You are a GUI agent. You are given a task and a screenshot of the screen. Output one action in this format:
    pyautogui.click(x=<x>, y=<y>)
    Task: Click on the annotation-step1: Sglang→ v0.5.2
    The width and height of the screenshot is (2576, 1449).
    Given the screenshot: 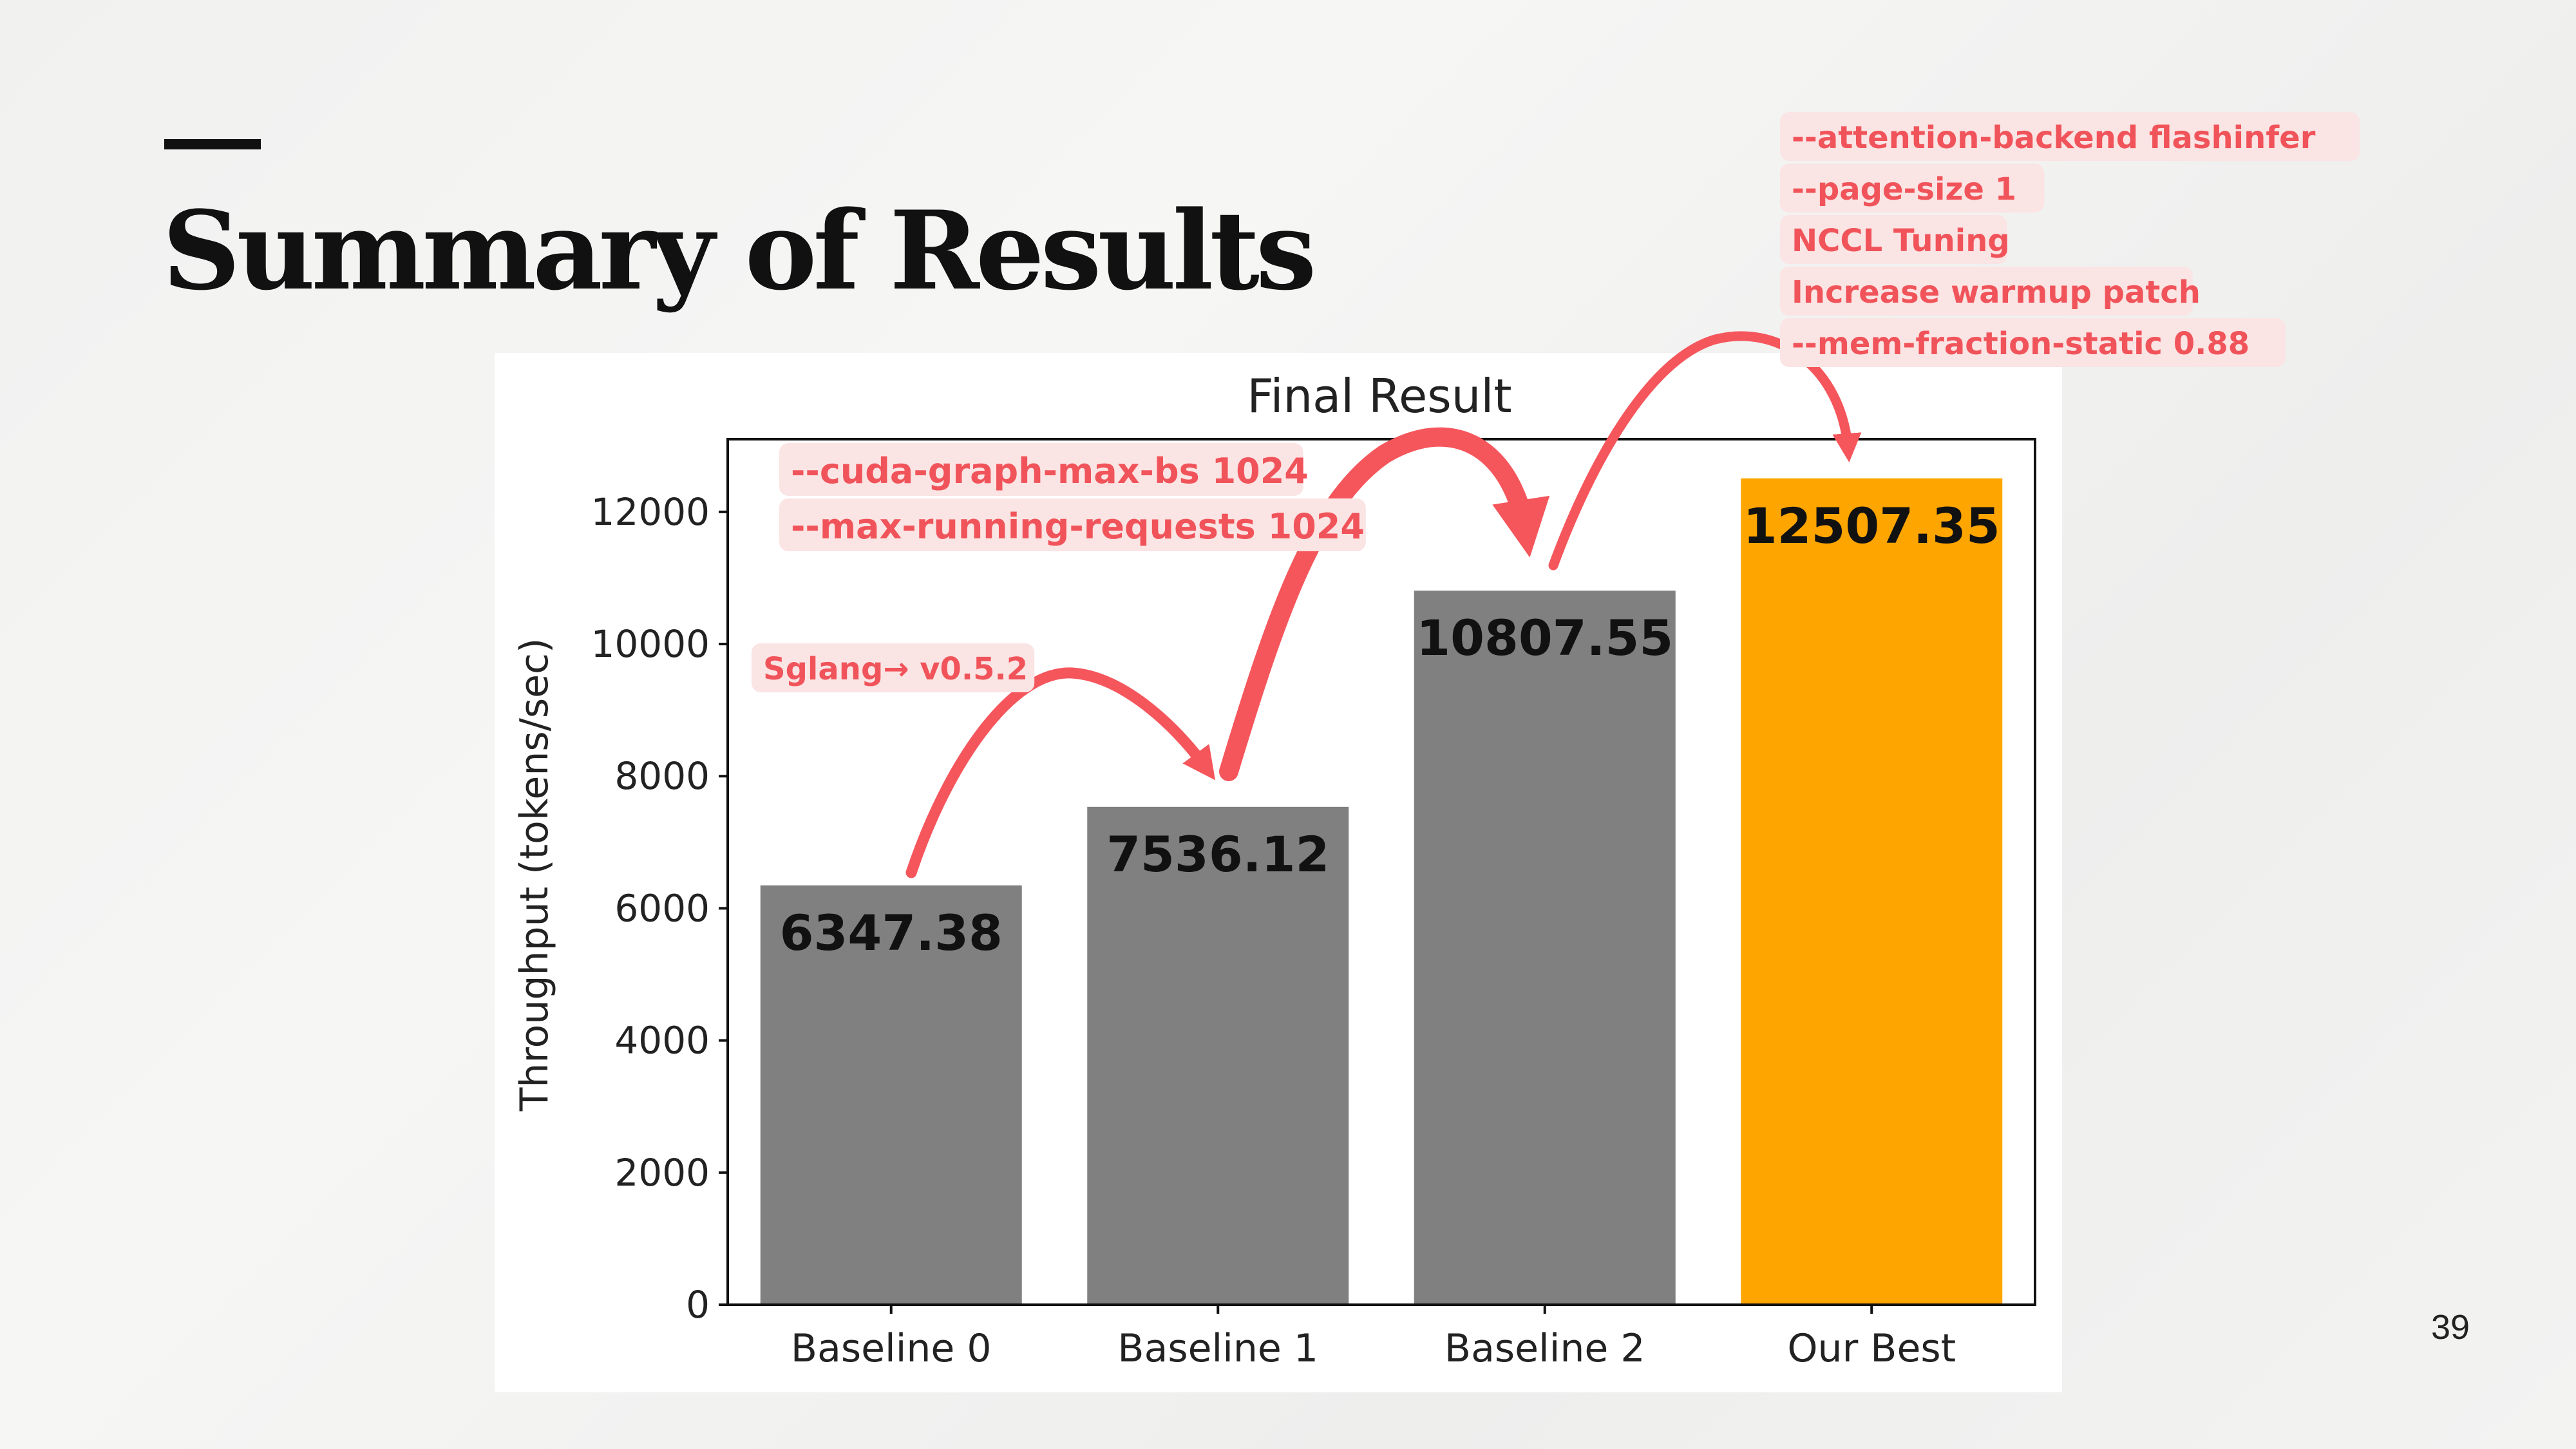 What is the action you would take?
    pyautogui.click(x=893, y=667)
    